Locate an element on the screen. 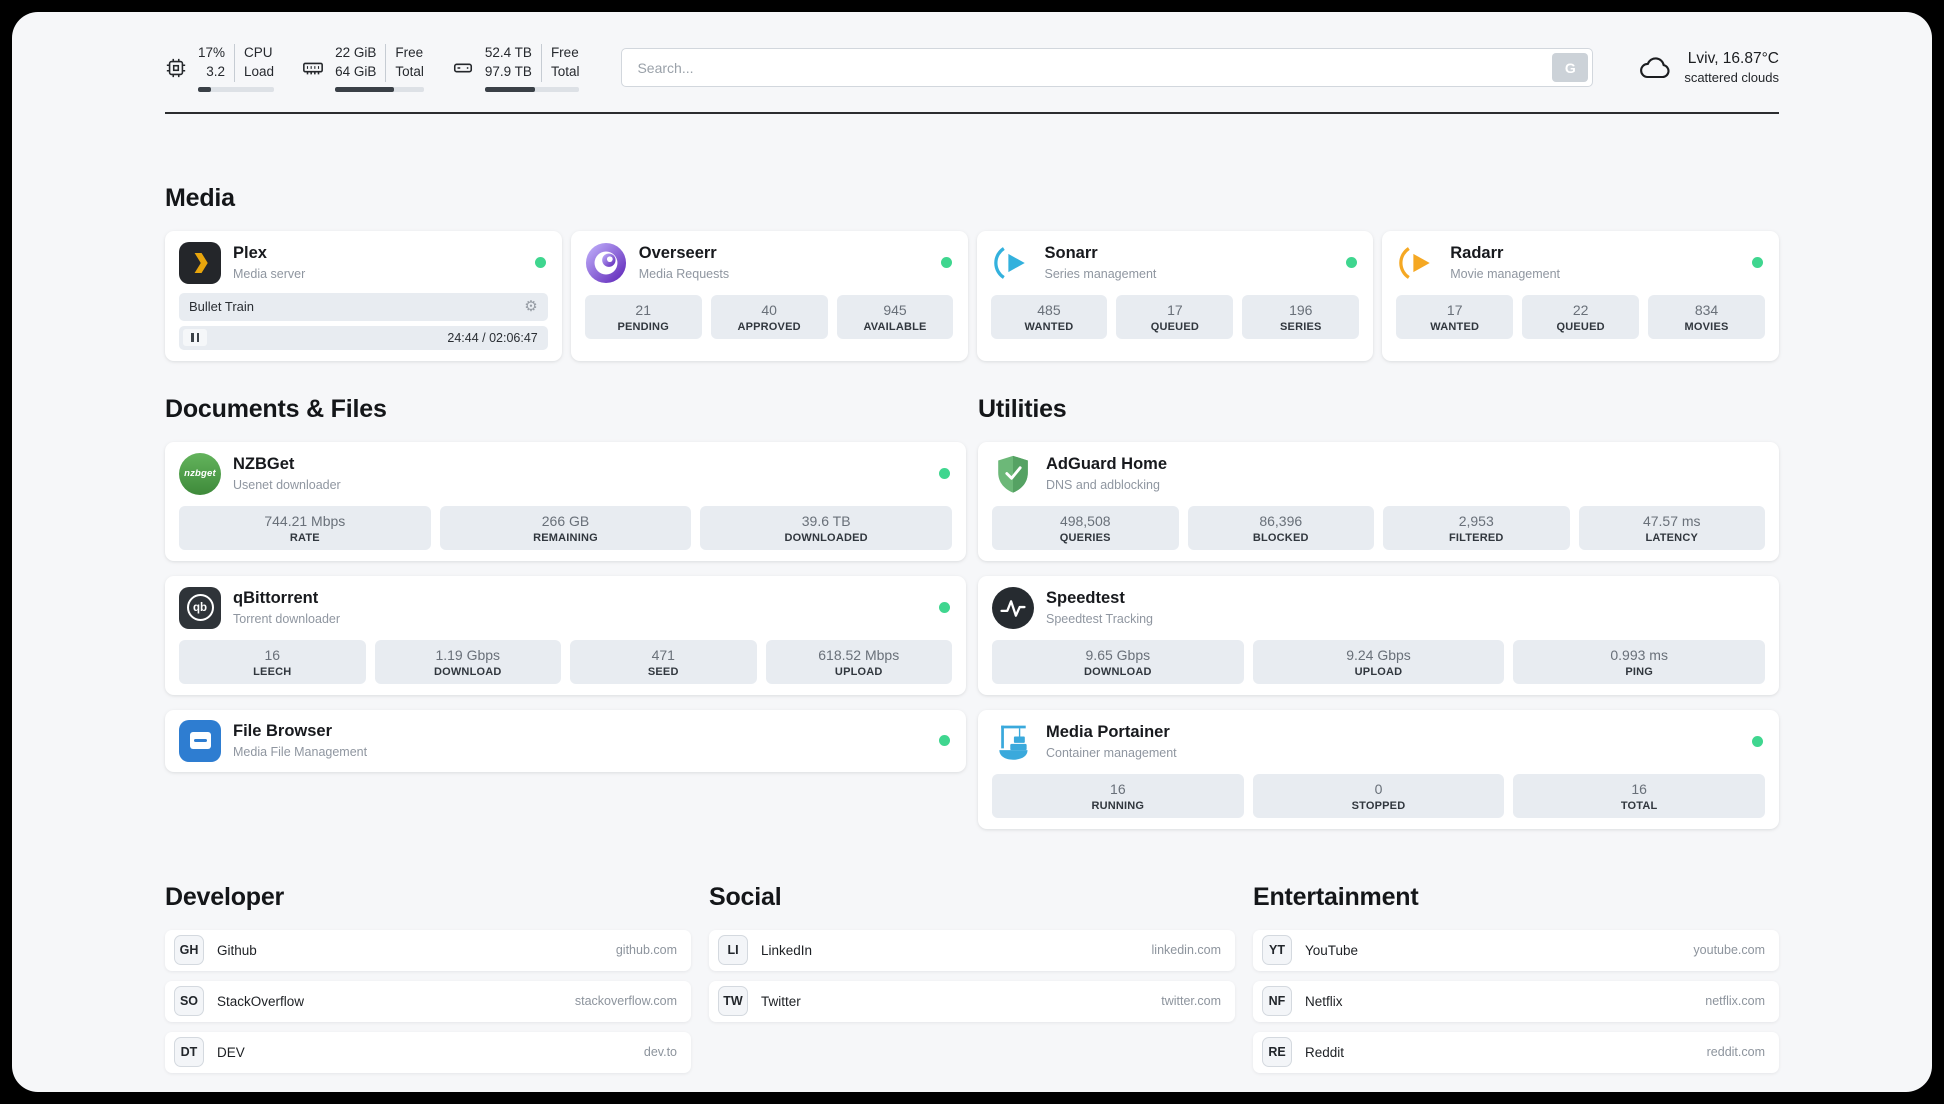 Image resolution: width=1944 pixels, height=1104 pixels. stat-box: 9.24 Gbps UPLOAD is located at coordinates (1378, 661).